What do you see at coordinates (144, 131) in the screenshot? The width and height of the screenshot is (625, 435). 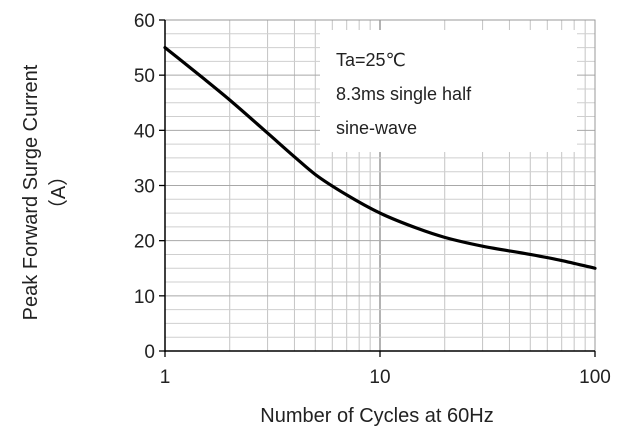 I see `y-tick-label: 40` at bounding box center [144, 131].